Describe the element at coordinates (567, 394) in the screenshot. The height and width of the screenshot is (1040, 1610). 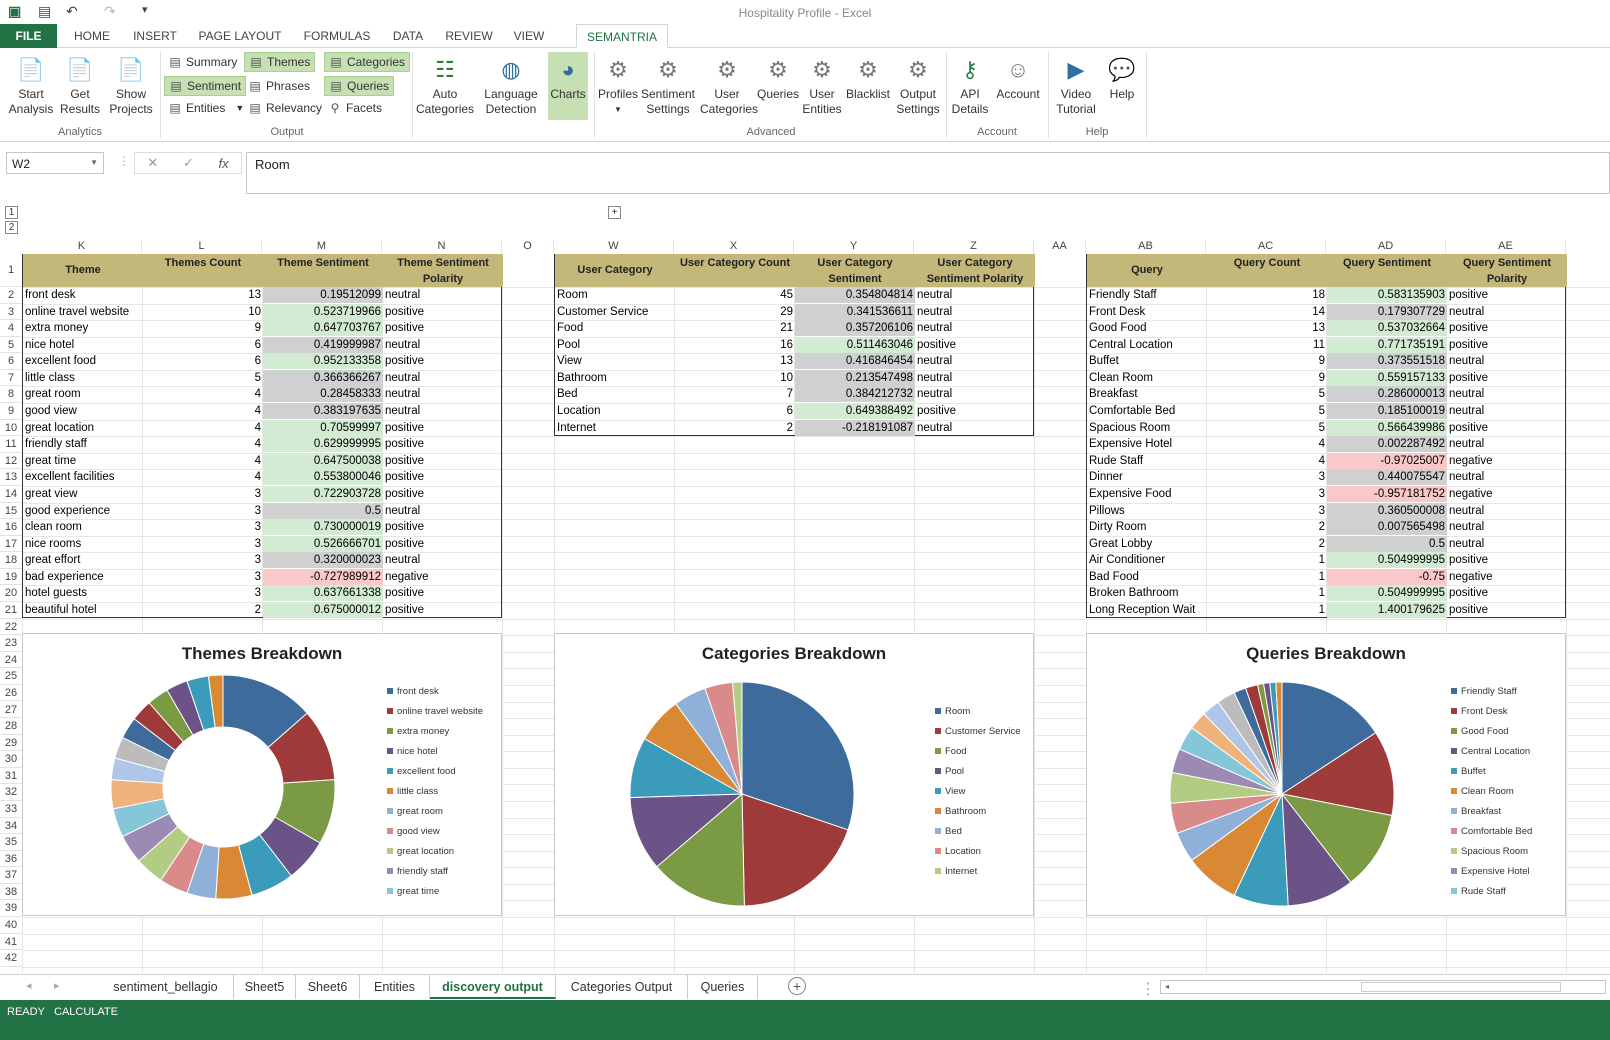
I see `table-cell: Bed` at that location.